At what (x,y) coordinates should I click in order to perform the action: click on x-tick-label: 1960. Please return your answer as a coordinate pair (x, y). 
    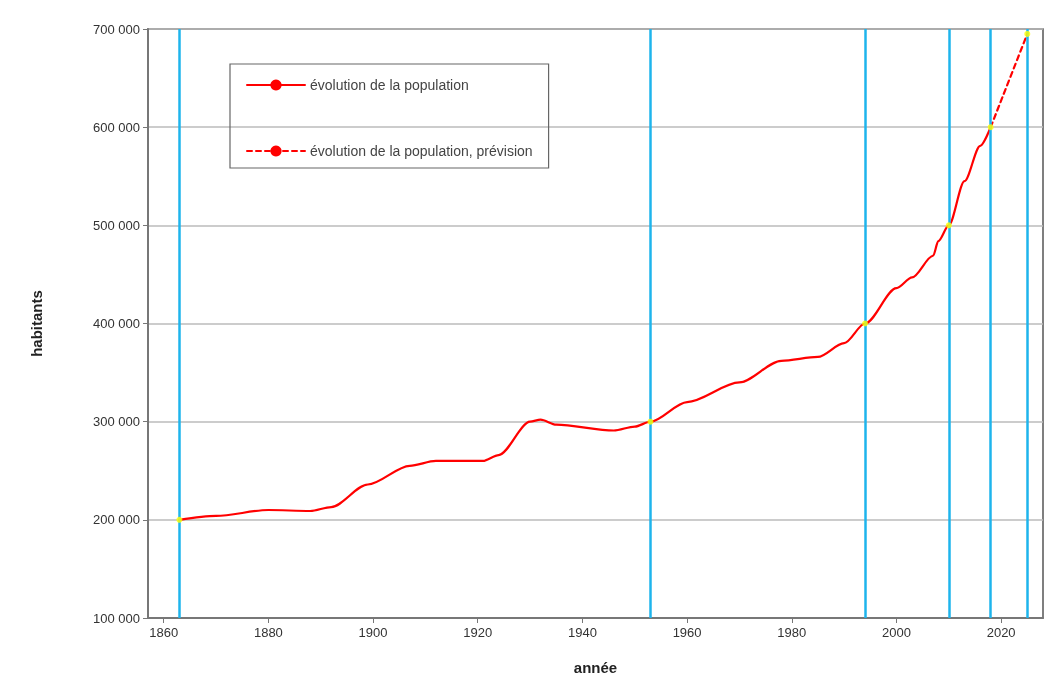
    Looking at the image, I should click on (687, 632).